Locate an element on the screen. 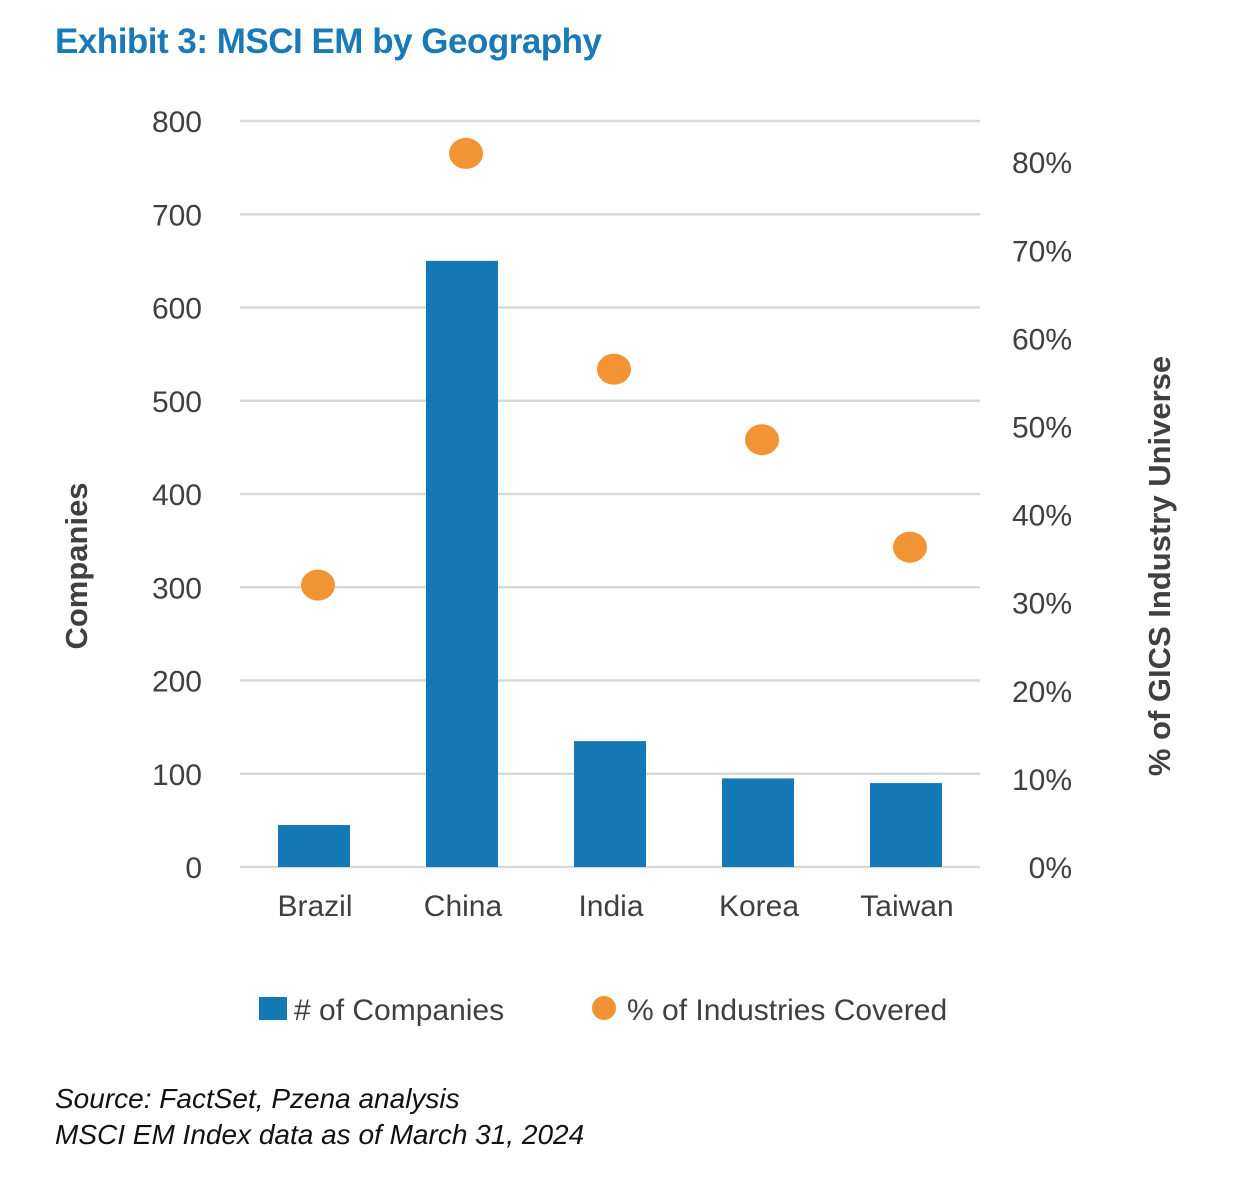 The height and width of the screenshot is (1192, 1238). bar-korea is located at coordinates (758, 822).